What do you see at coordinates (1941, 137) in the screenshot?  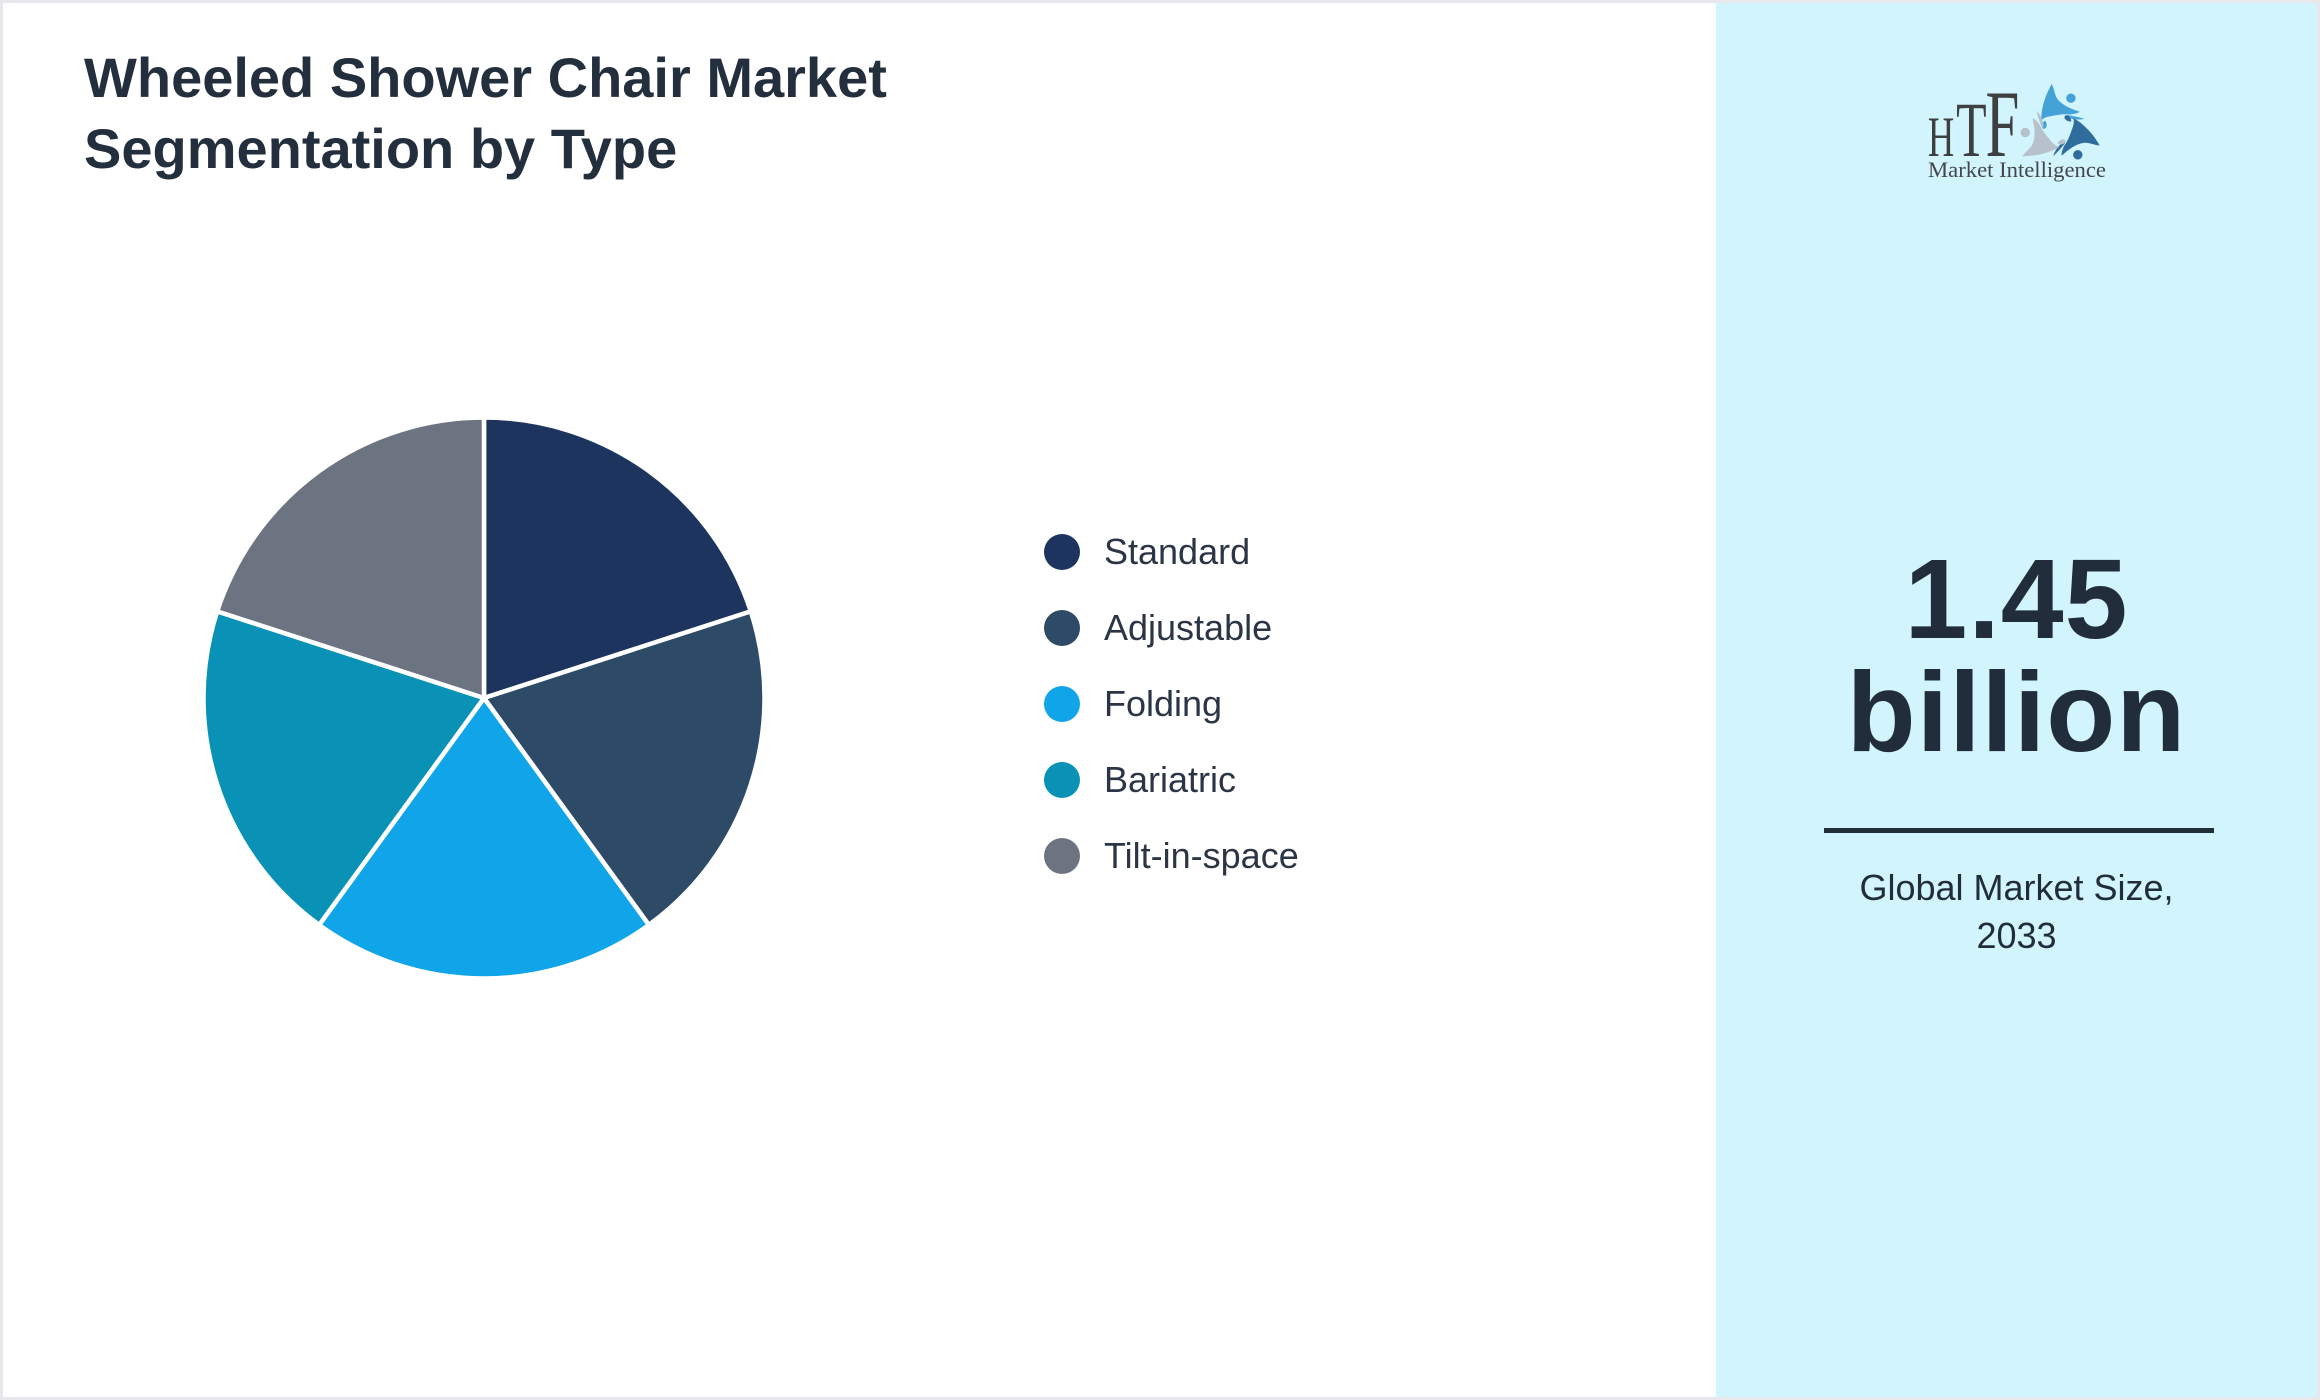 I see `svg-text: H` at bounding box center [1941, 137].